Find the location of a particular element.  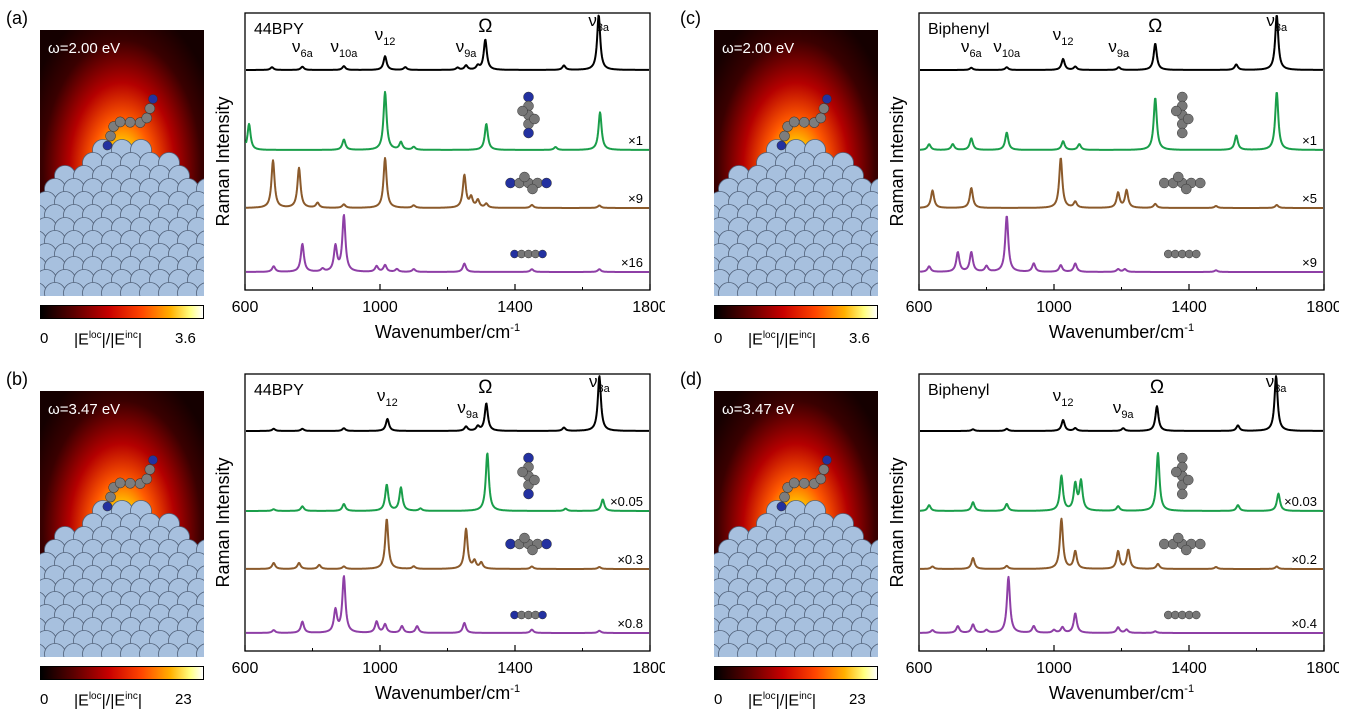

molecule-name: 44BPY is located at coordinates (279, 390).